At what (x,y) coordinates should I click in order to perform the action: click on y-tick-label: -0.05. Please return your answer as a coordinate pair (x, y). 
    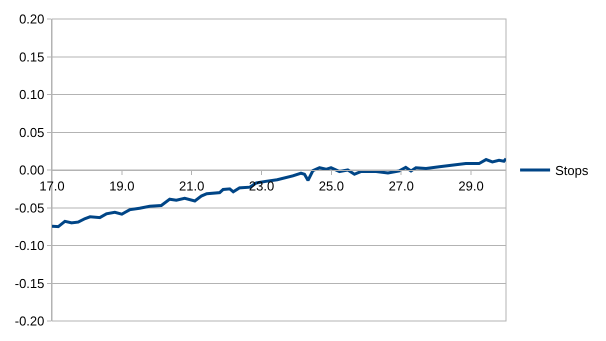
    Looking at the image, I should click on (29, 208).